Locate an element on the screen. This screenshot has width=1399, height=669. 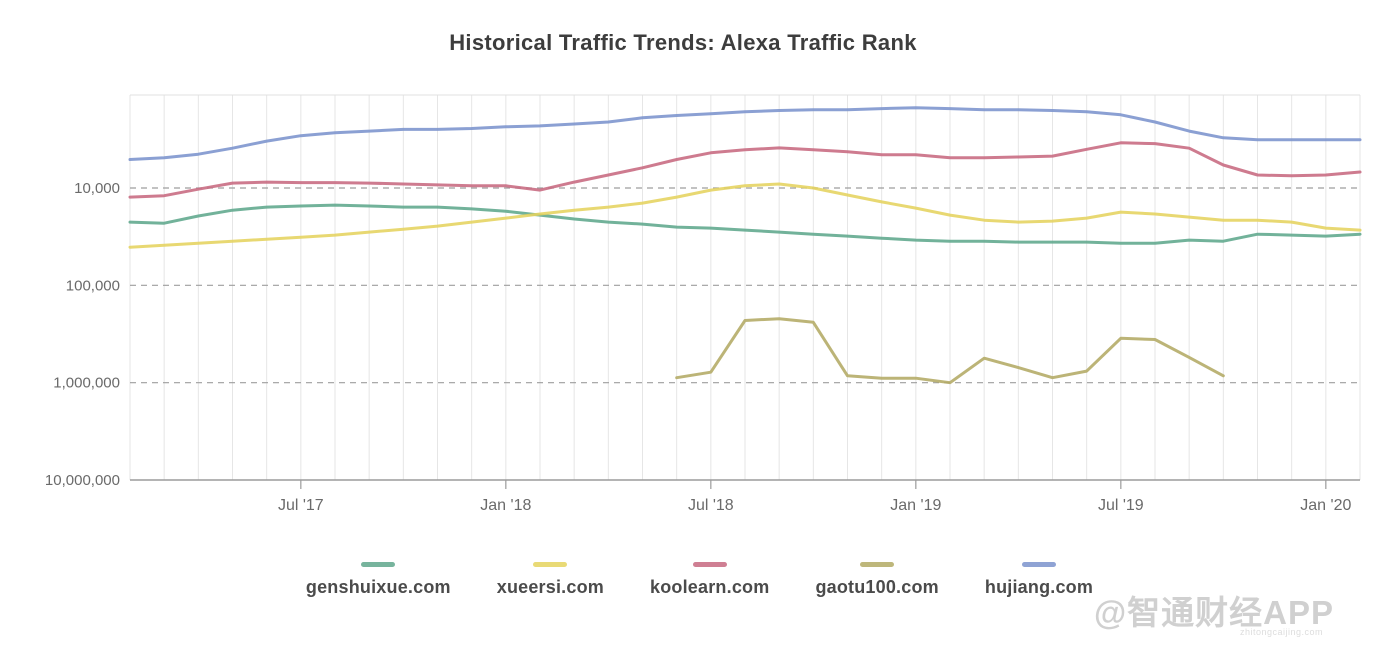
legend-item-xueersi-com: xueersi.com is located at coordinates (550, 580).